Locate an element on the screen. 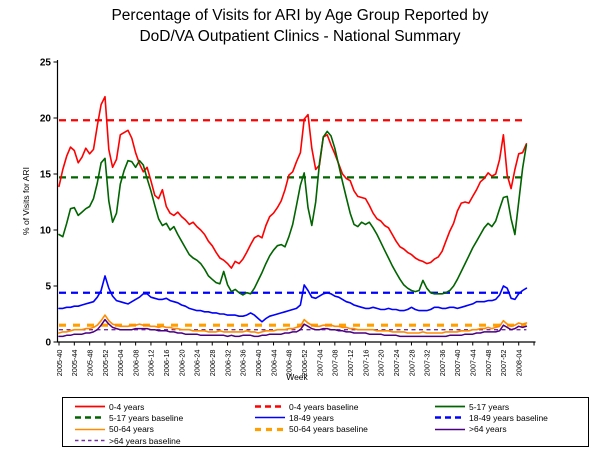  series-line-18-49-years is located at coordinates (293, 299).